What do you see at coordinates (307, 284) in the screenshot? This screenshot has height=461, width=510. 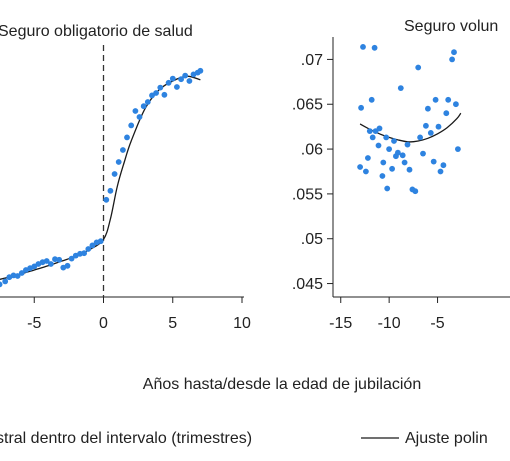 I see `y-tick-label: .045` at bounding box center [307, 284].